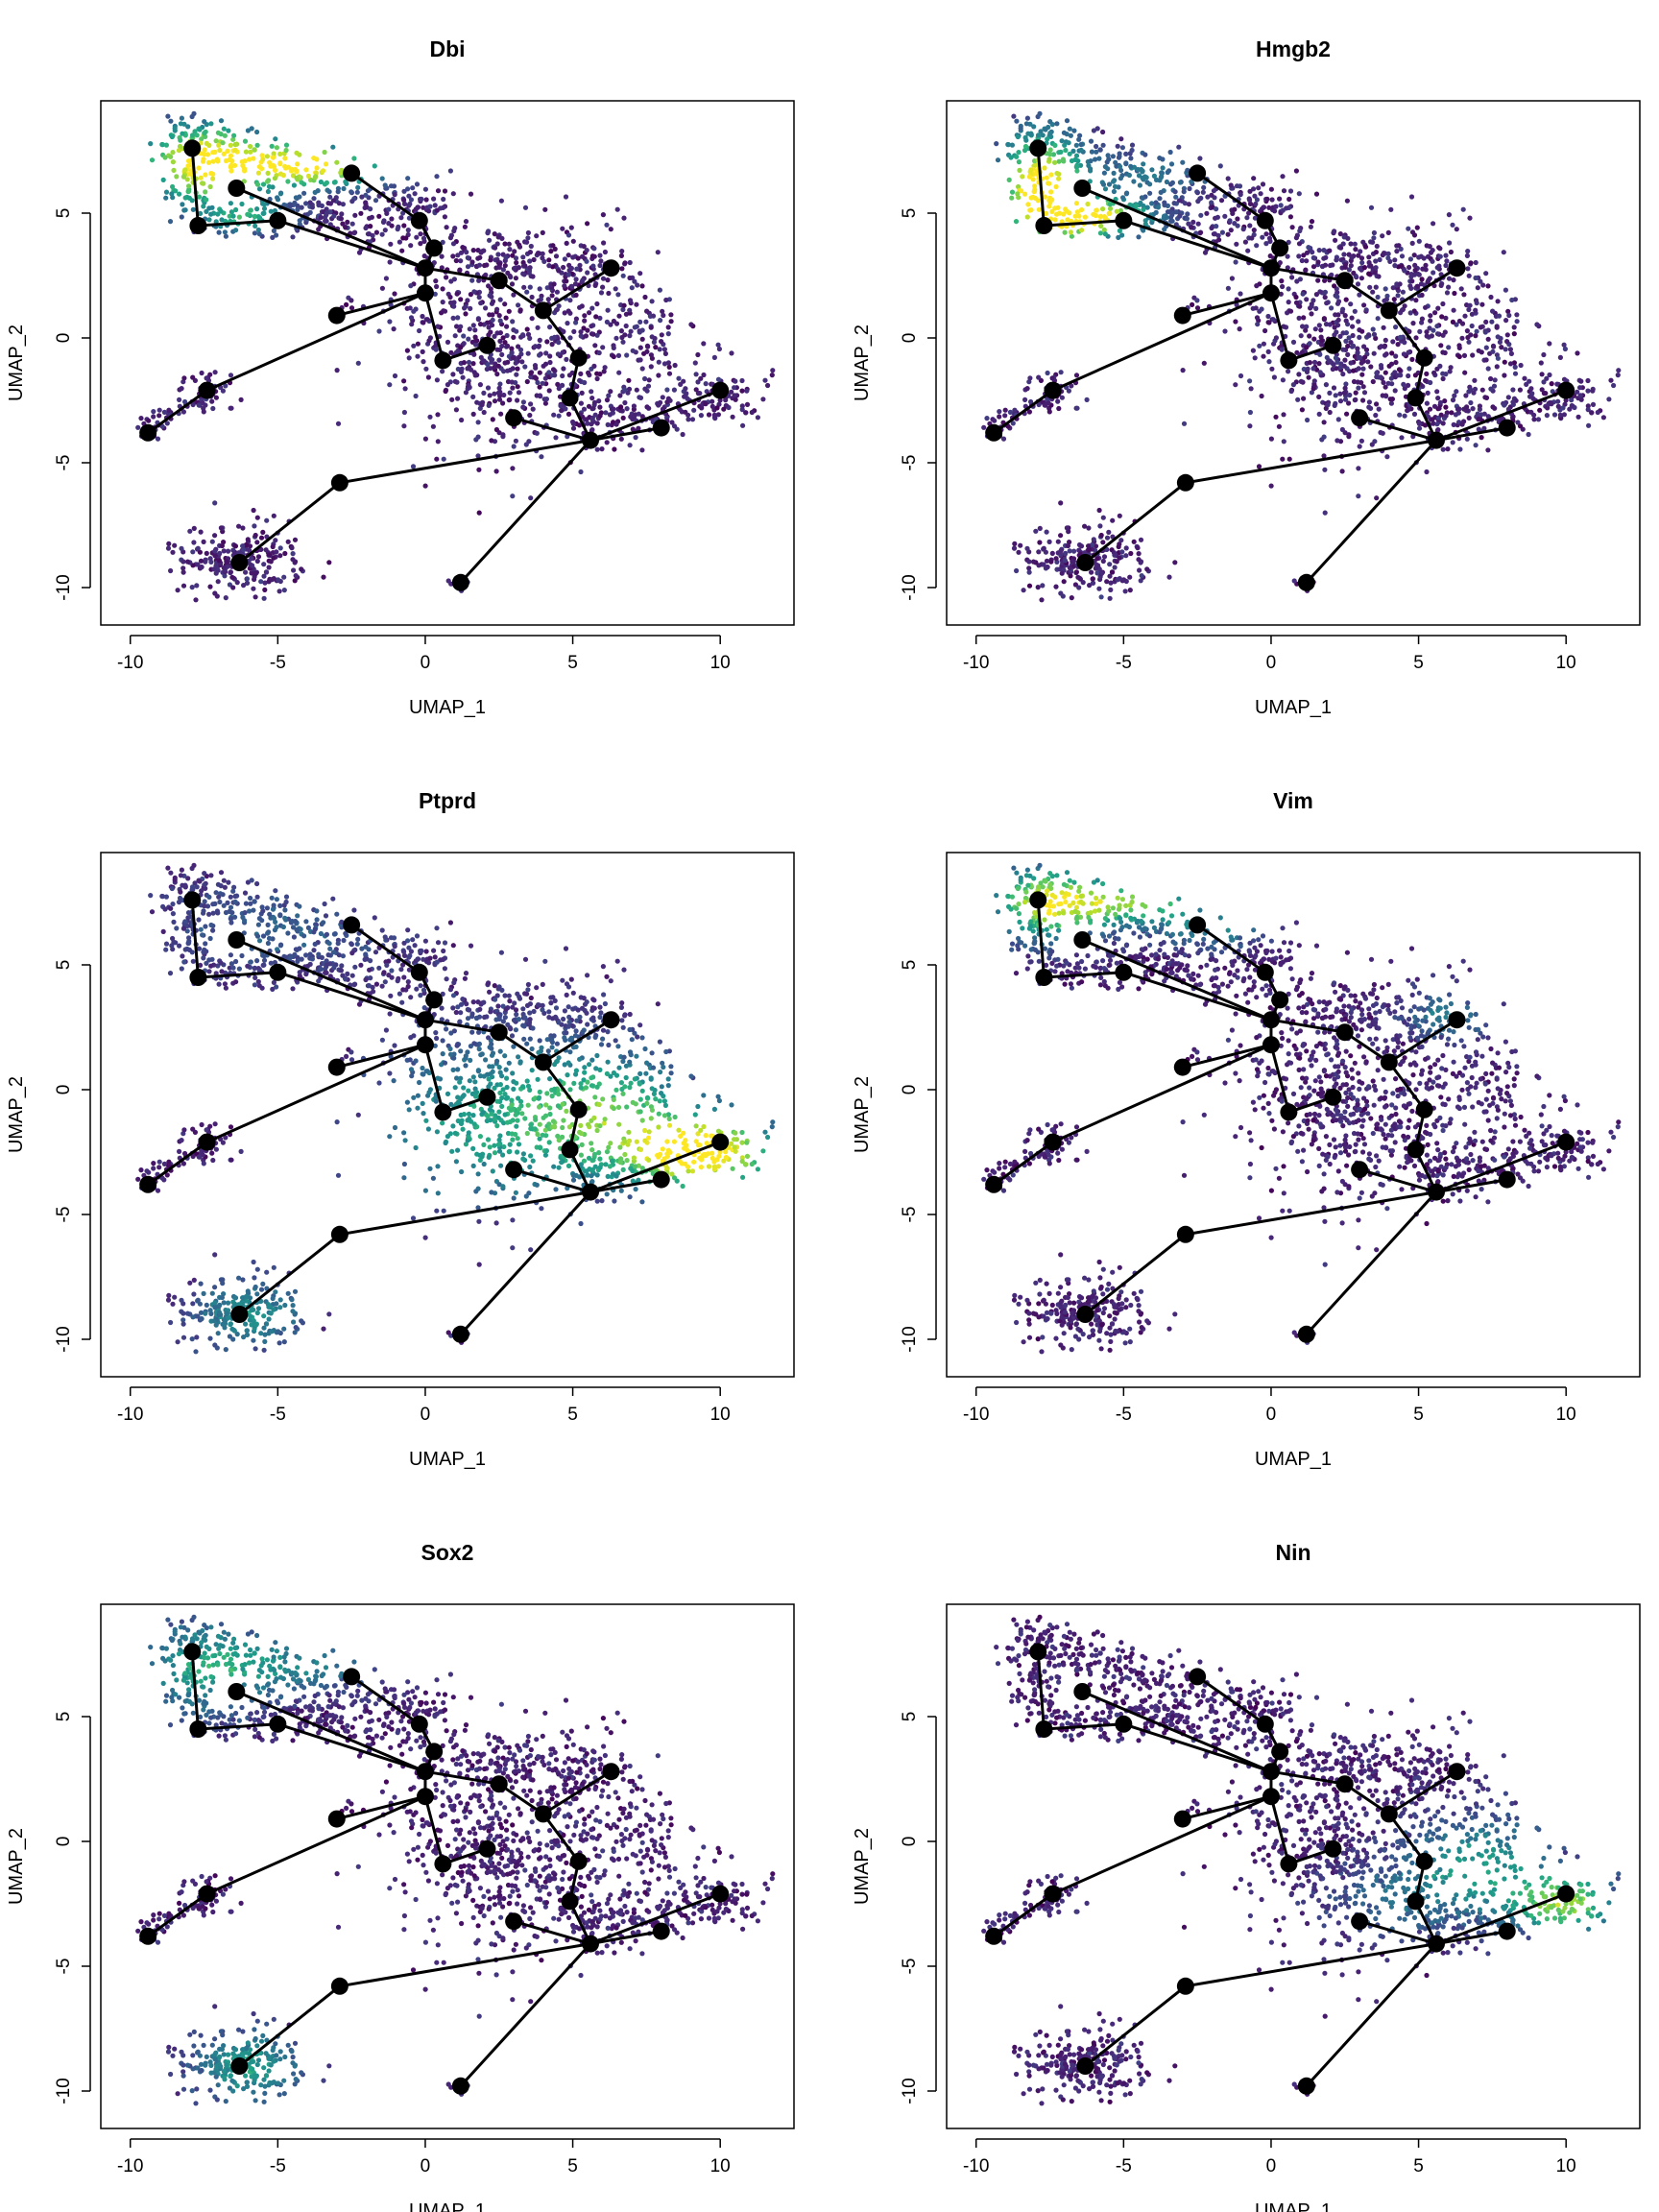 This screenshot has width=1659, height=2212. I want to click on plot-frame, so click(1293, 363).